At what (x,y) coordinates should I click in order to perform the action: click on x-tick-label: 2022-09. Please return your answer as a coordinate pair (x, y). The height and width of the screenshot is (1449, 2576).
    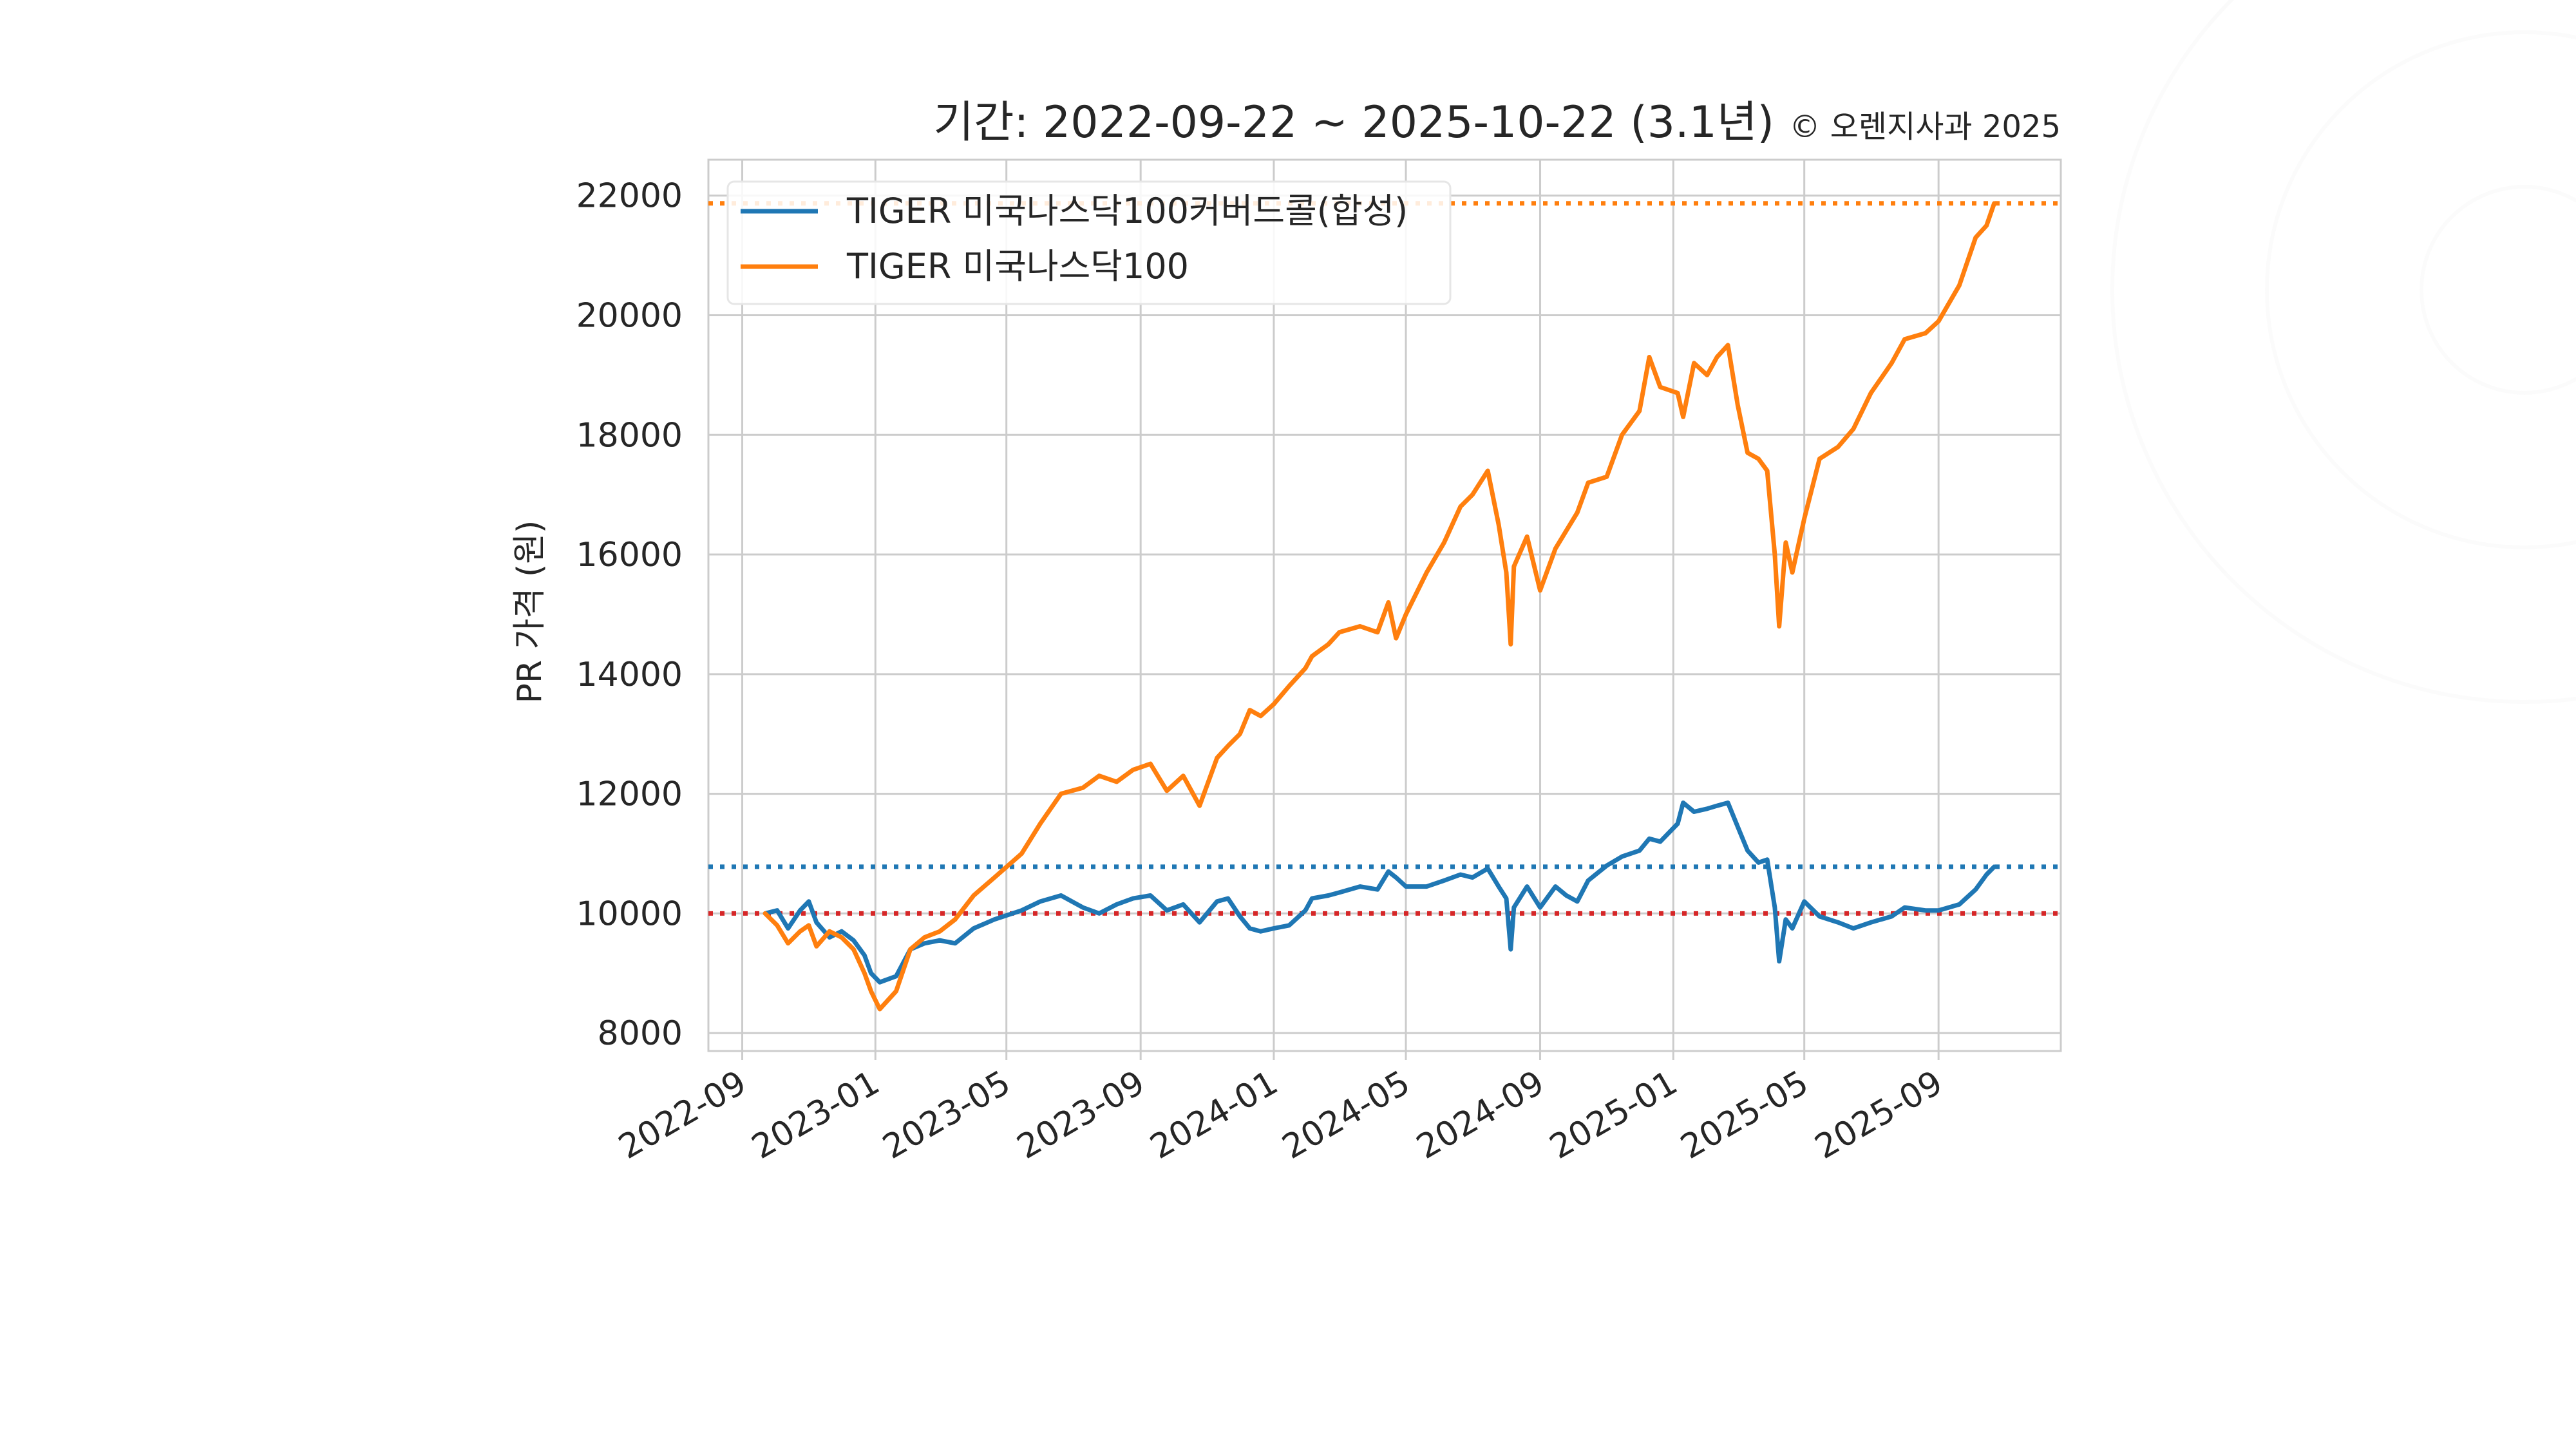
    Looking at the image, I should click on (683, 1115).